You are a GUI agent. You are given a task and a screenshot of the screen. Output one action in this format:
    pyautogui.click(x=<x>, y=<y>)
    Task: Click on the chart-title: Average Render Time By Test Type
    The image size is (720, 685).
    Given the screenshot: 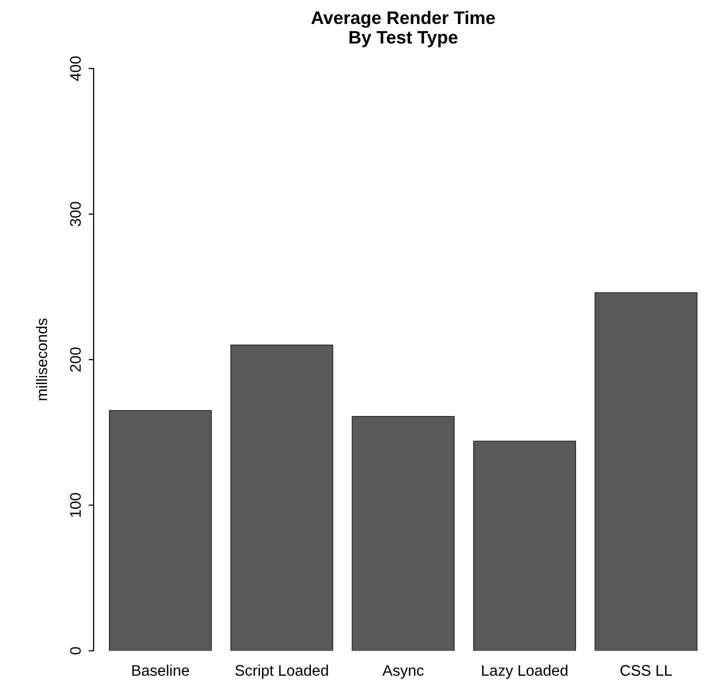 What is the action you would take?
    pyautogui.click(x=403, y=29)
    